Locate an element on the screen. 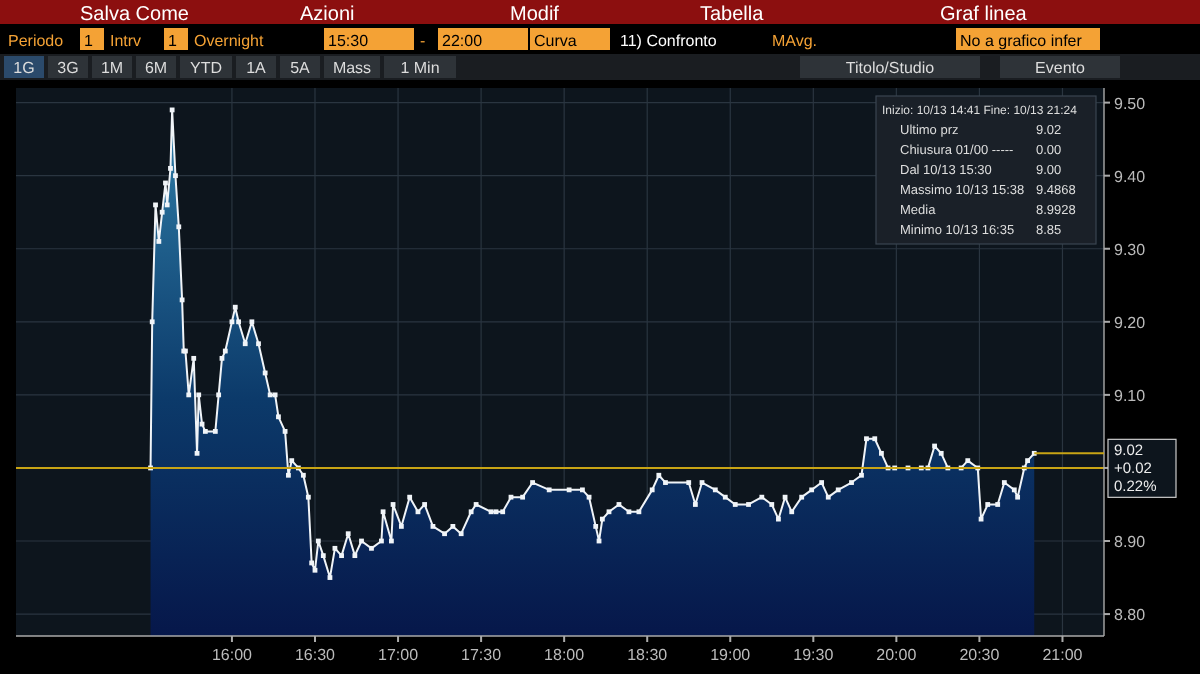 This screenshot has width=1200, height=674. x-tick-label: 16:00 is located at coordinates (232, 655).